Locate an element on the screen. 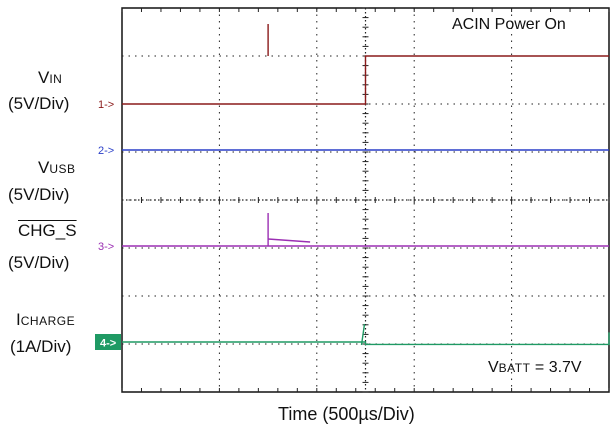  channel-1-label: VIN is located at coordinates (50, 77).